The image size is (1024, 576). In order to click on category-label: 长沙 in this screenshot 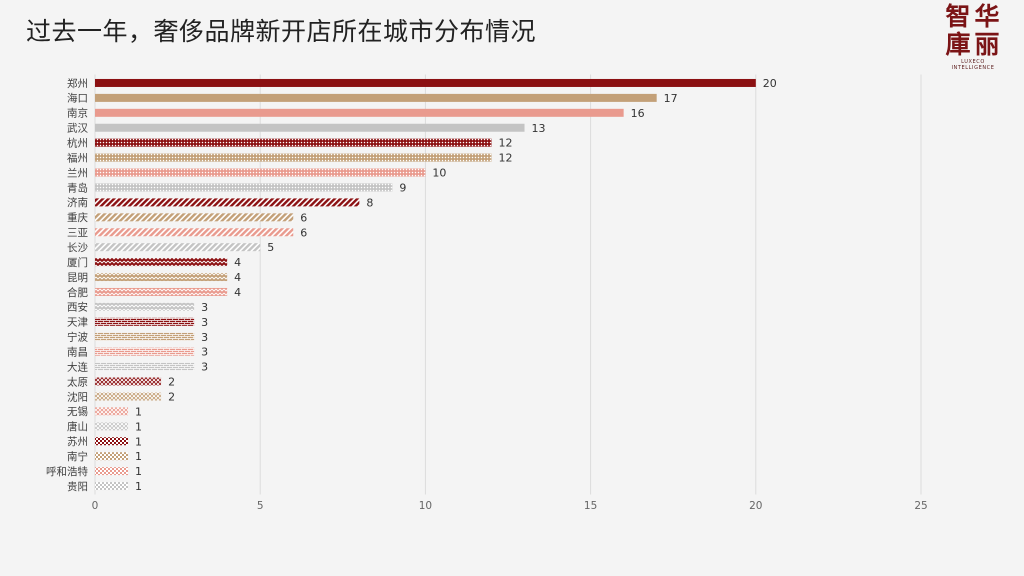, I will do `click(77, 248)`.